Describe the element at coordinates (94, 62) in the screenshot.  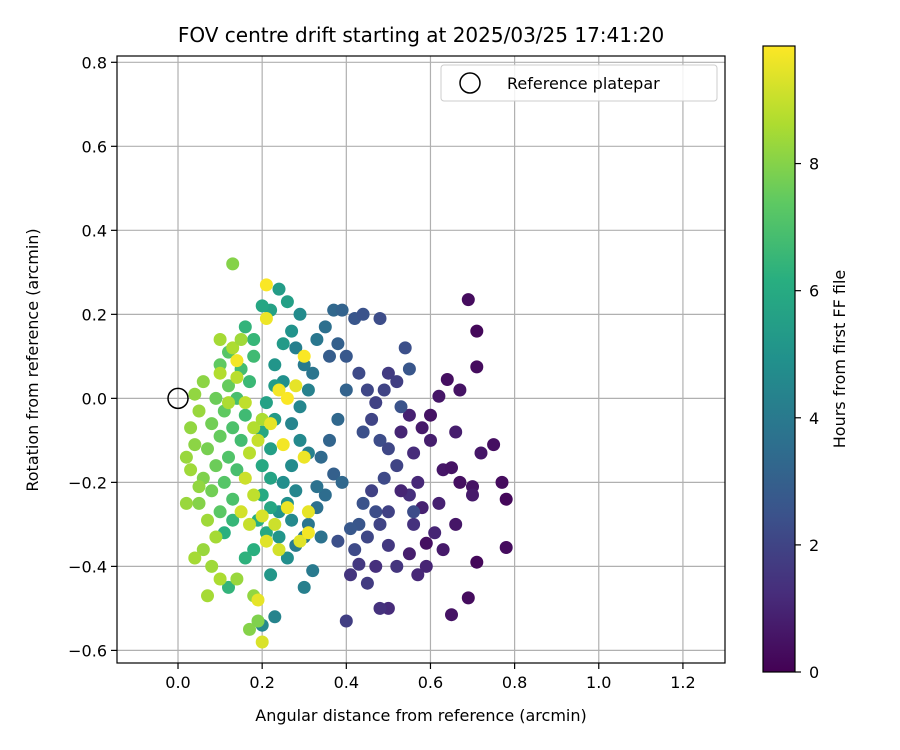
I see `y-tick-label: 0.8` at that location.